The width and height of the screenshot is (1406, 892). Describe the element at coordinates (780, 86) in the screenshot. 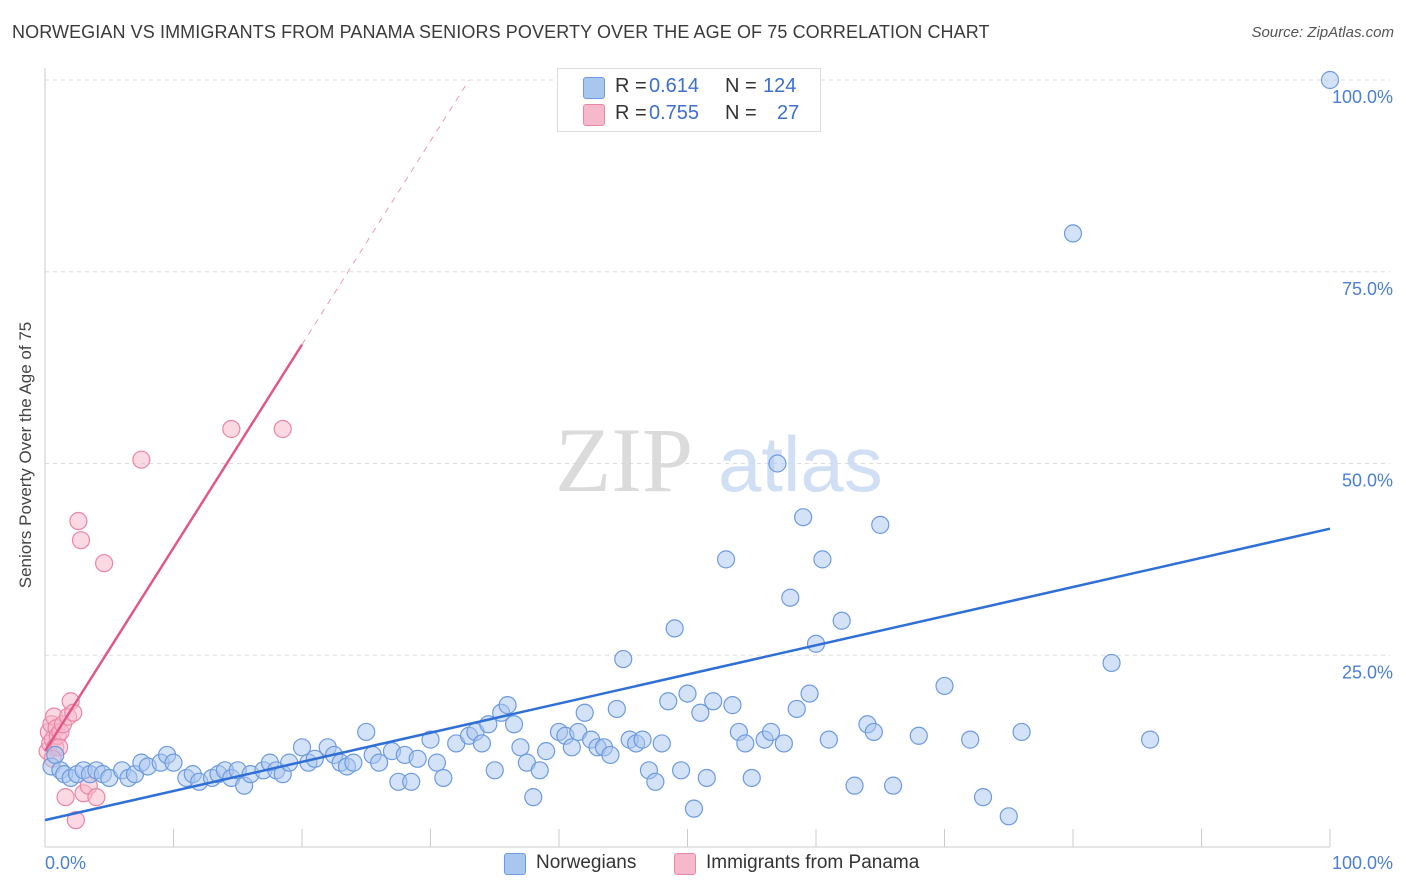

I see `legend-n-value: 124` at that location.